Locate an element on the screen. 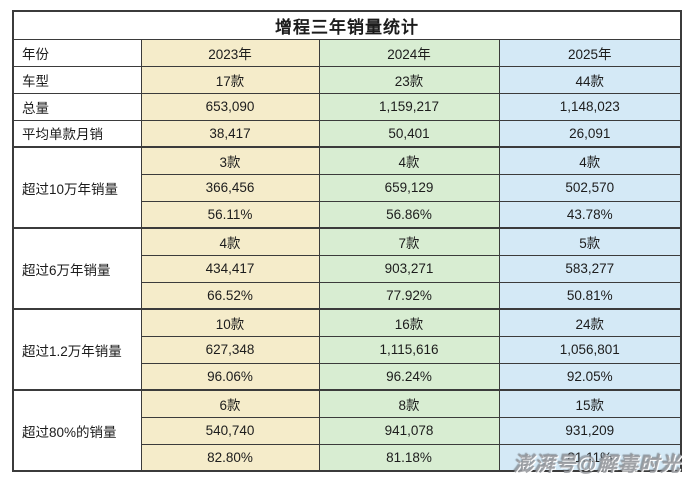 The height and width of the screenshot is (484, 690). table-row: 82.80% 81.18% 81.11% is located at coordinates (347, 457).